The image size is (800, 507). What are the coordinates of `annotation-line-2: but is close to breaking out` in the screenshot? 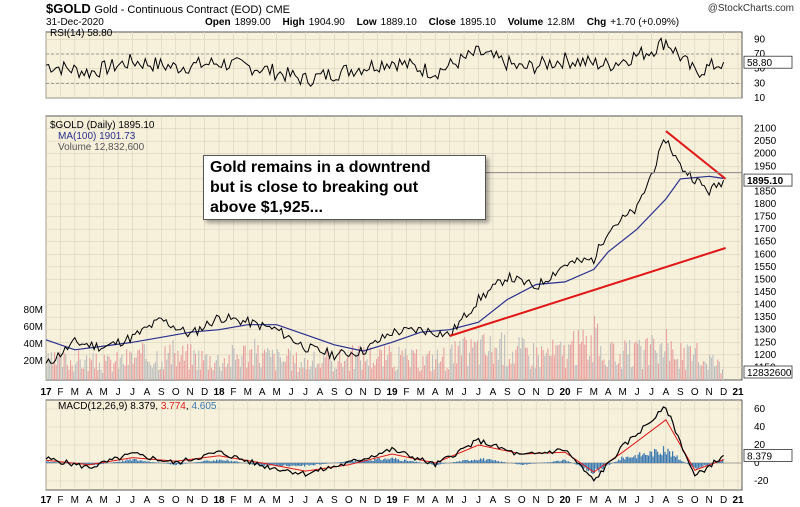 It's located at (314, 187).